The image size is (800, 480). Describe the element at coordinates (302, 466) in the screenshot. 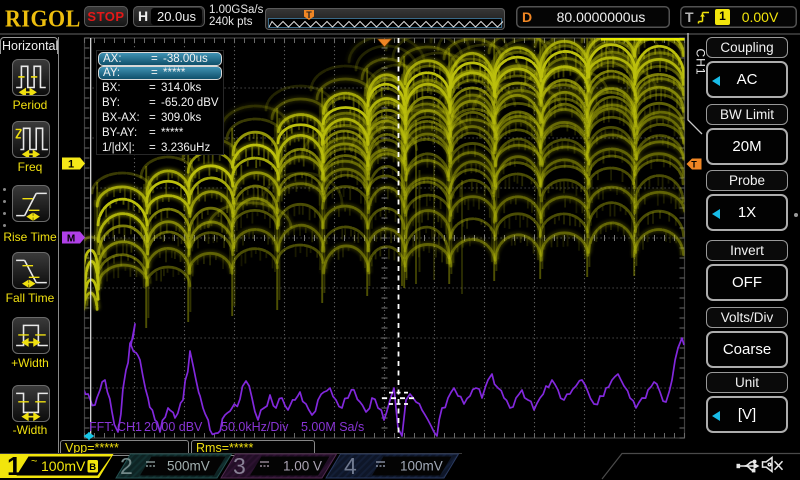

I see `svg-text: 1.00 V` at that location.